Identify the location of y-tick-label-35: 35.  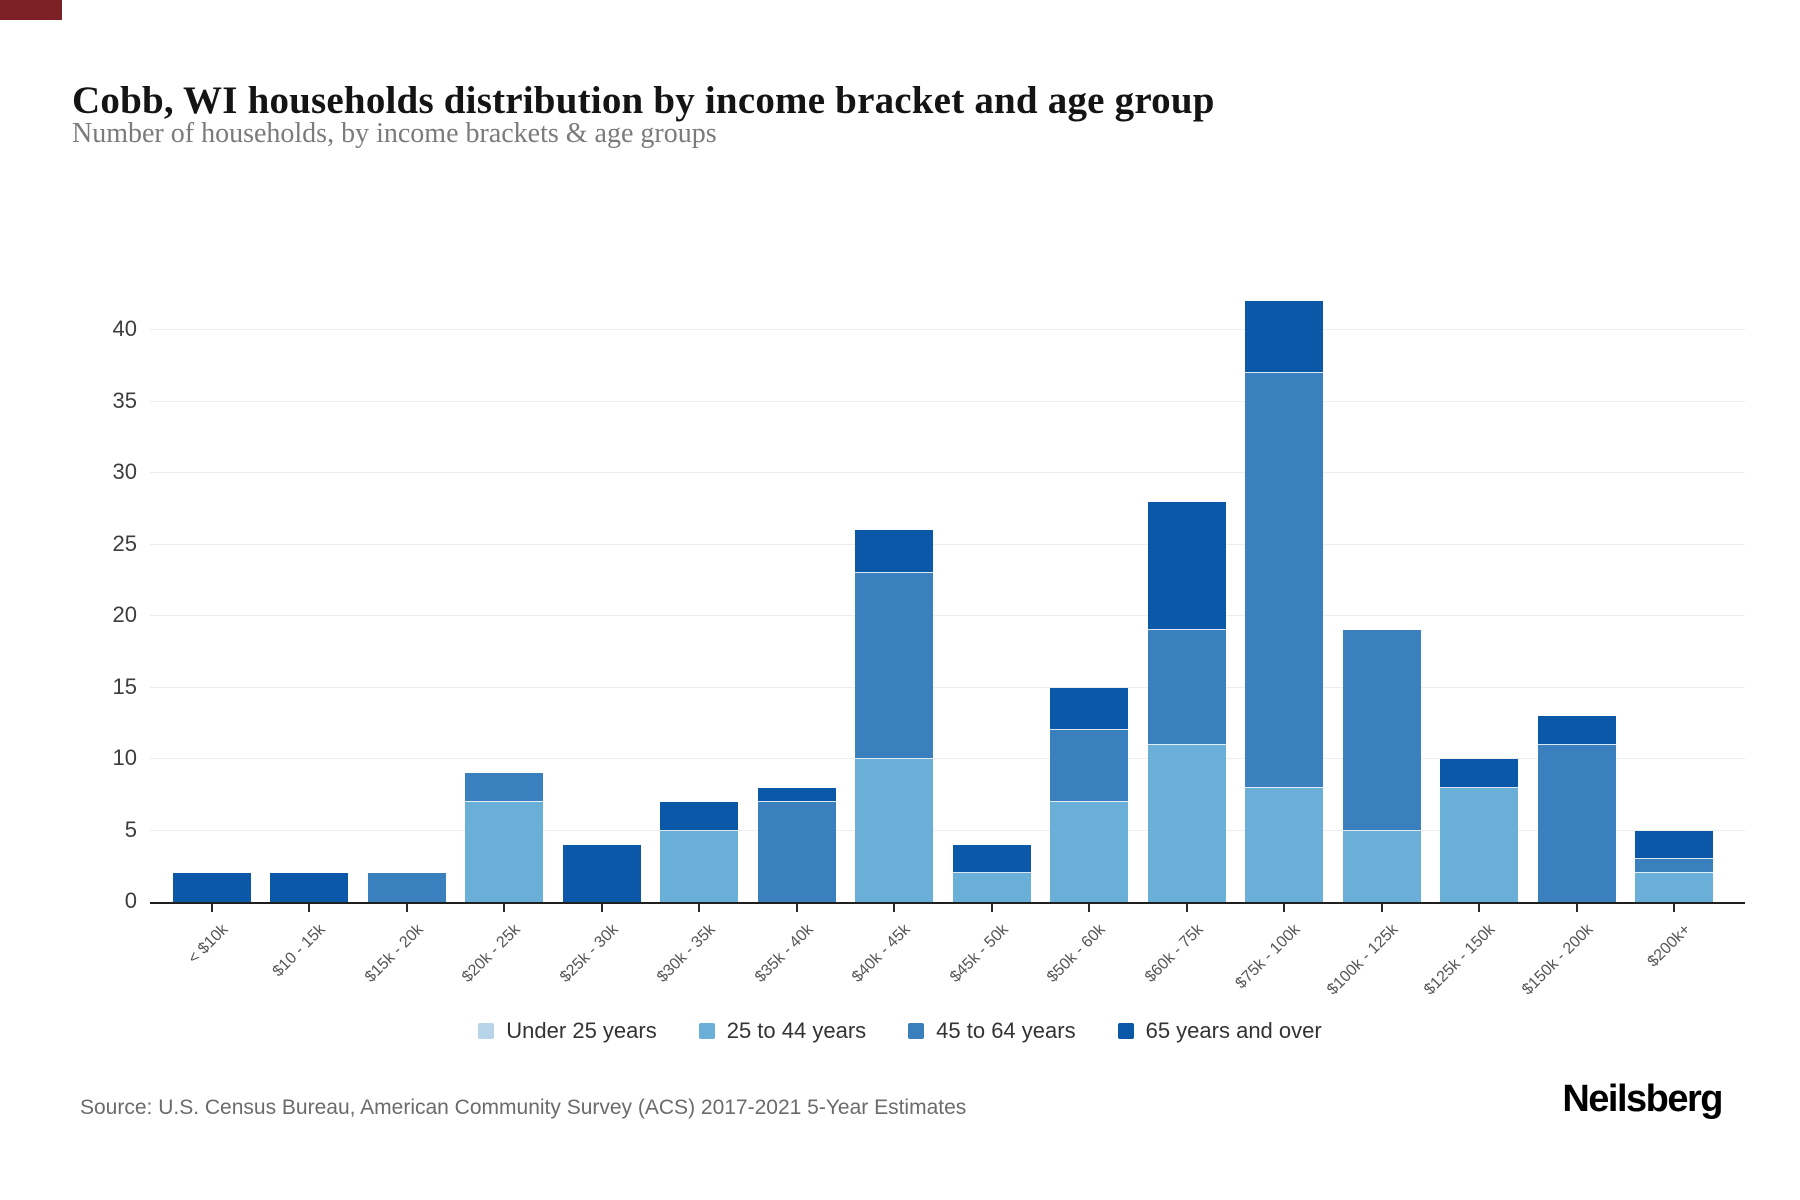
(124, 400).